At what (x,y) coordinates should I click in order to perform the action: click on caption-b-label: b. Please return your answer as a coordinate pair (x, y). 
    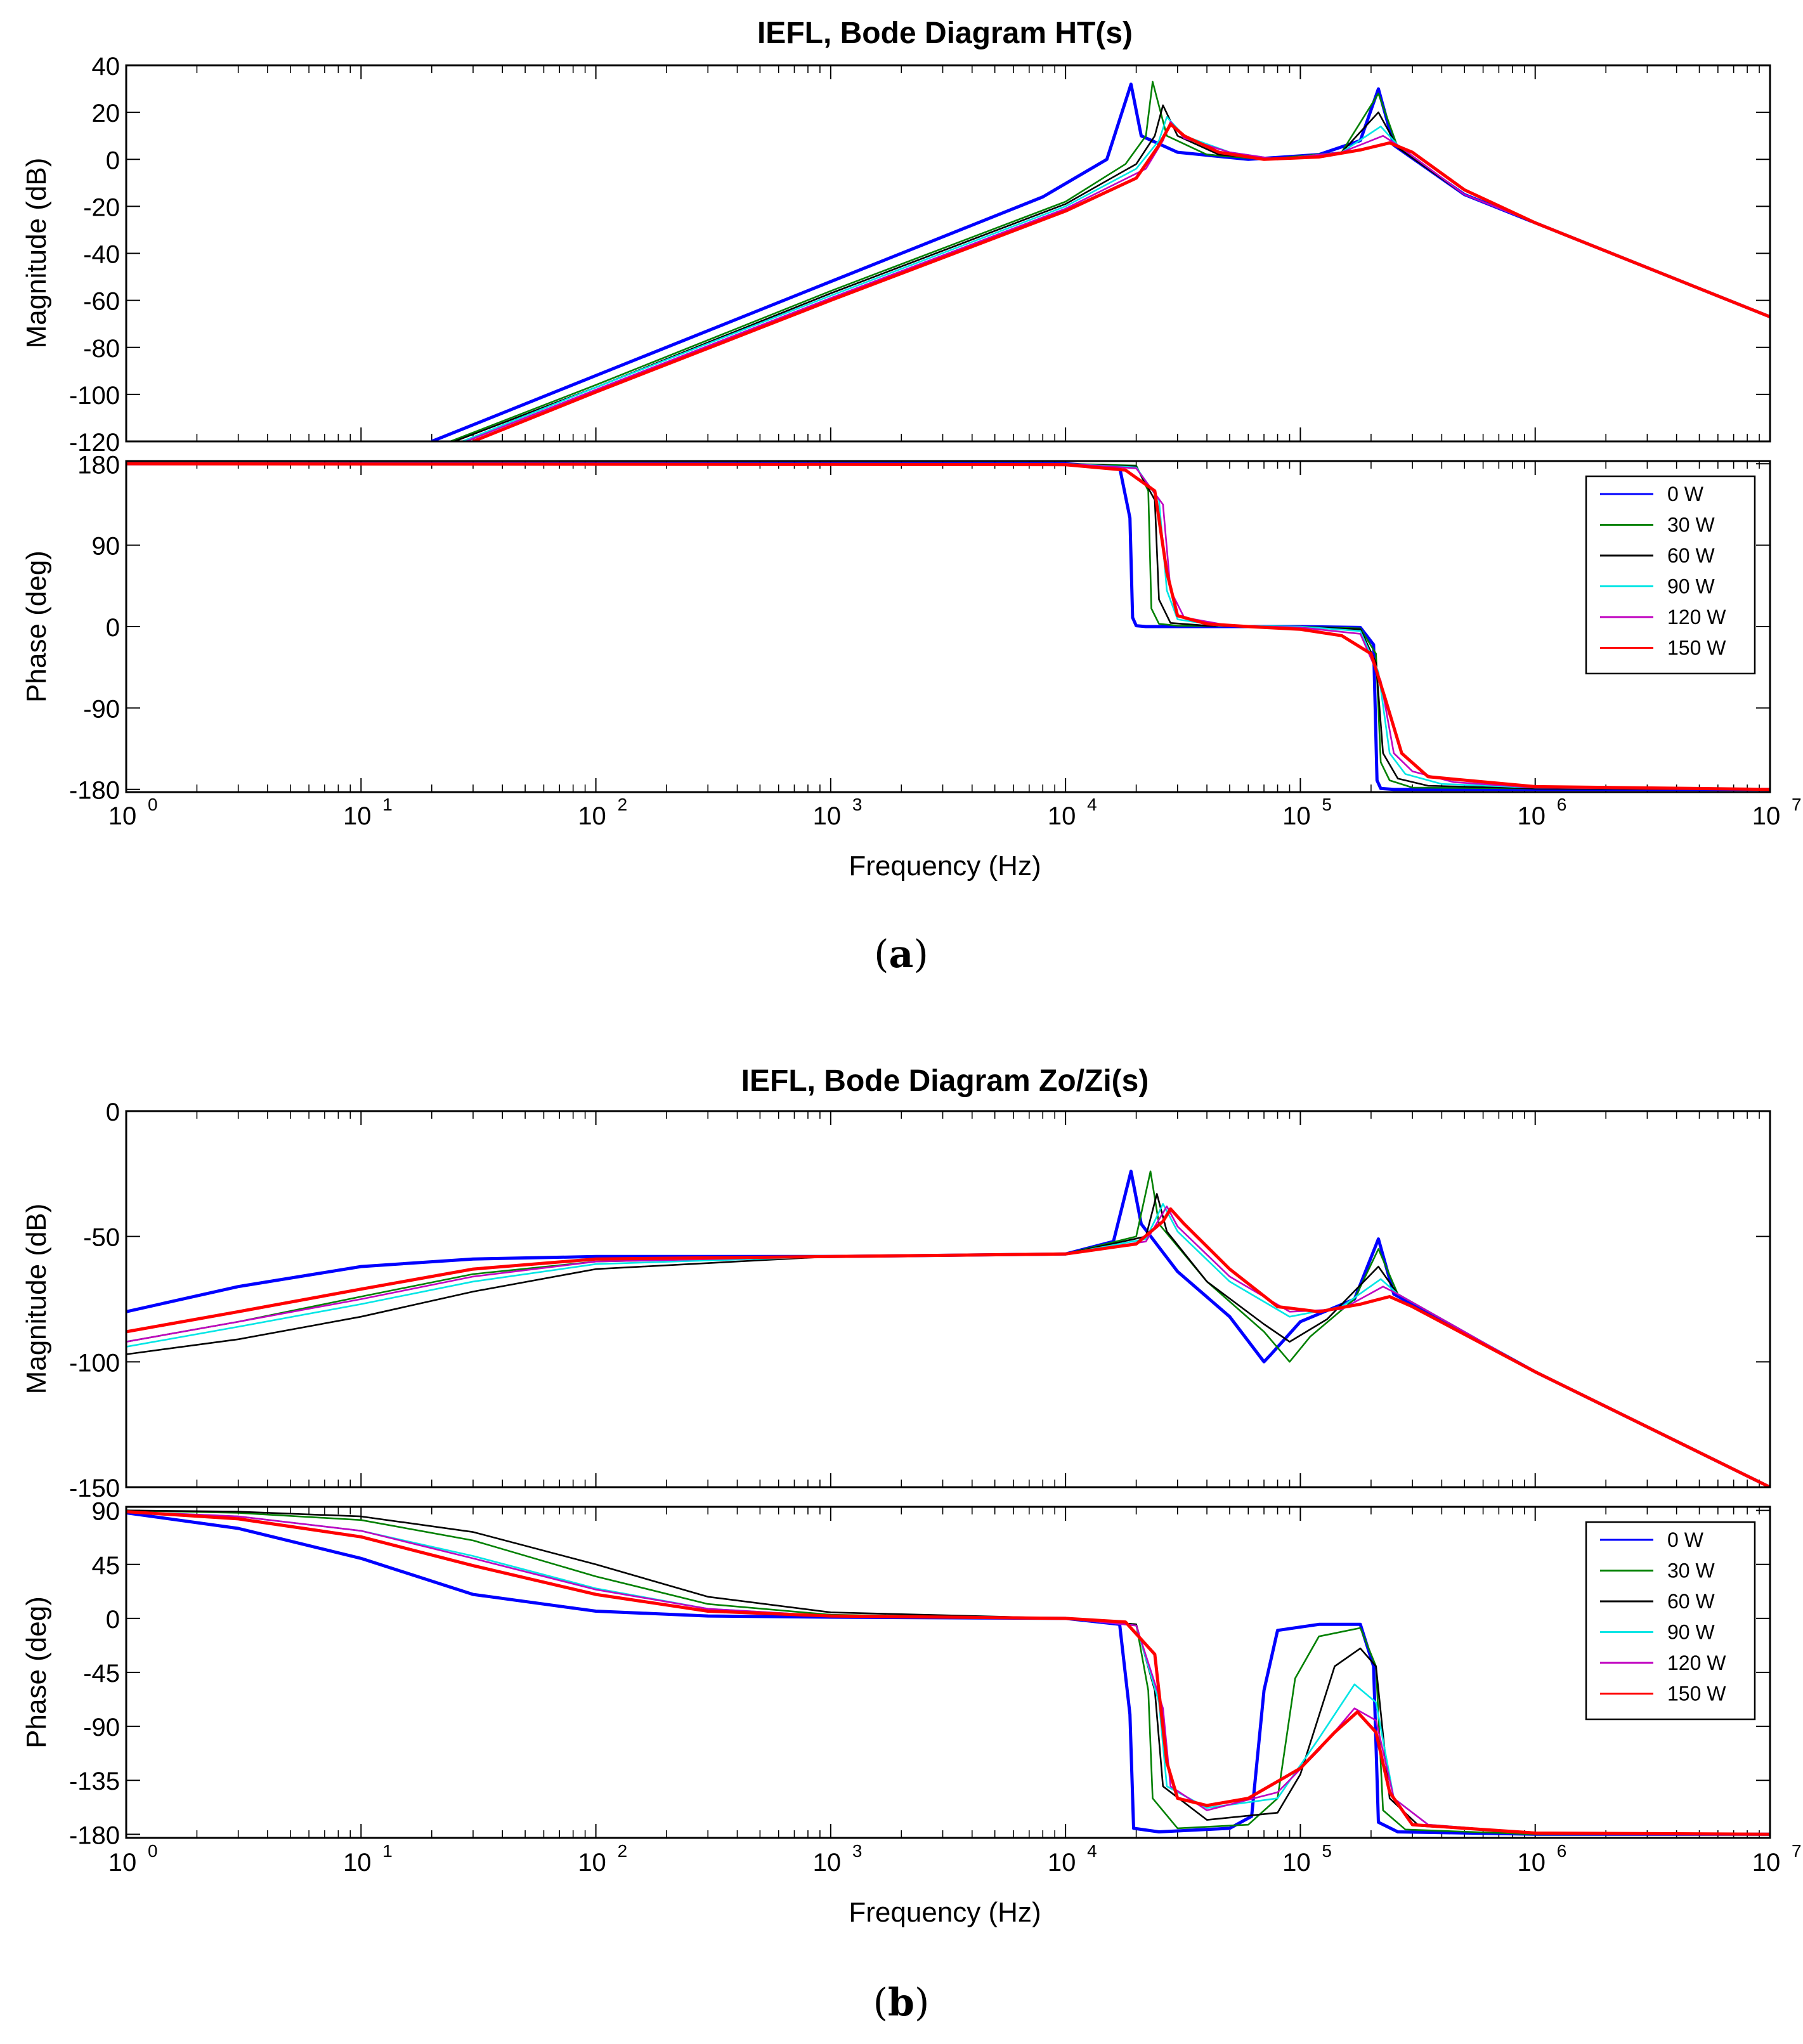
    Looking at the image, I should click on (901, 2003).